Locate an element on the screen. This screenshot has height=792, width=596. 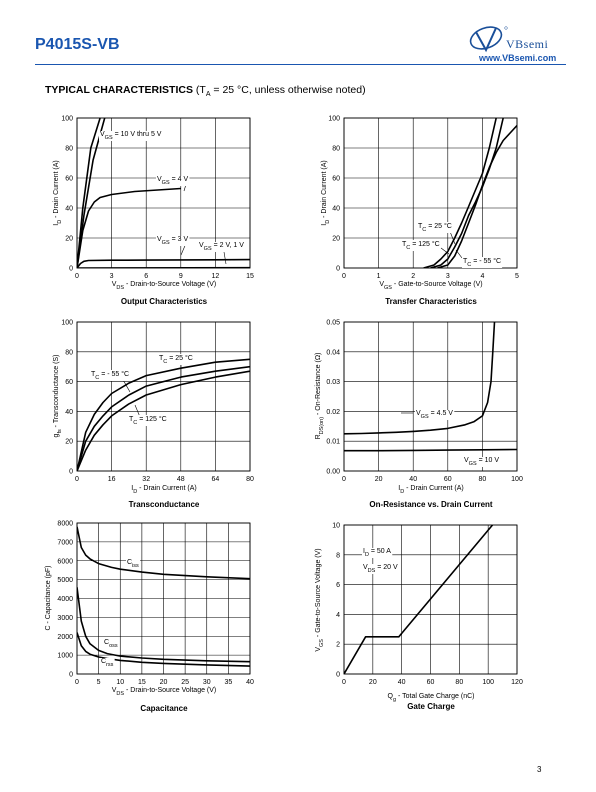
gatecharge-x-tick-label: 100 is located at coordinates (488, 682).